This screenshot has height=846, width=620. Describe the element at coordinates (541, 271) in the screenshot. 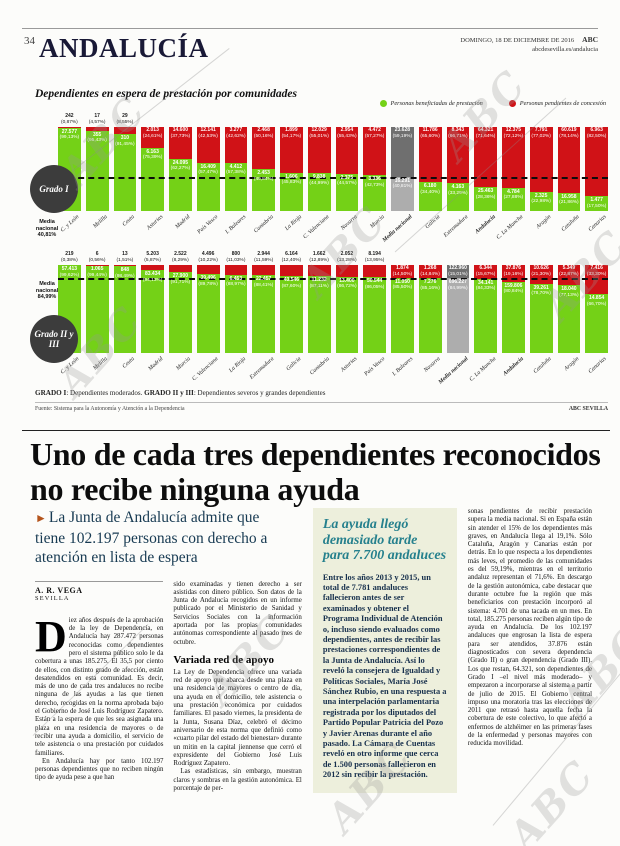

I see `pending-value-label: 10.626 (21,30%)` at that location.